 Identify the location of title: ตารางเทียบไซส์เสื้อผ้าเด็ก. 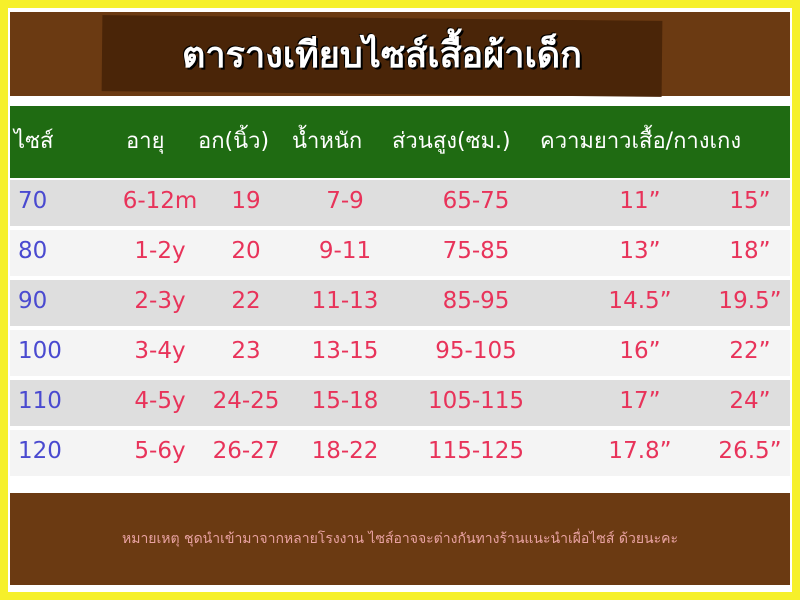
(382, 55).